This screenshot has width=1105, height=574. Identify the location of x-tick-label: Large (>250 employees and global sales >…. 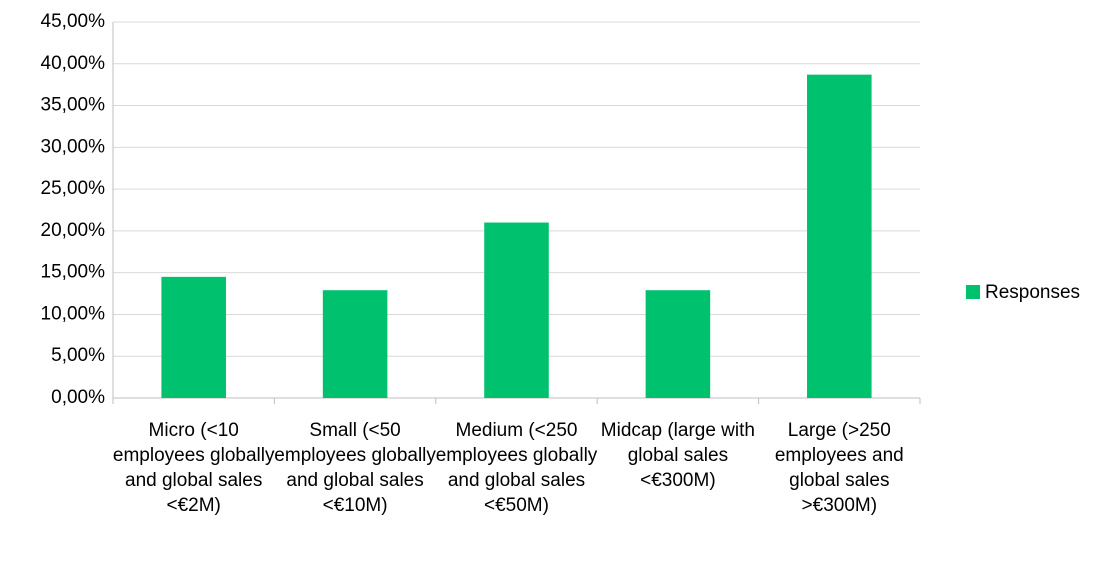
(839, 468).